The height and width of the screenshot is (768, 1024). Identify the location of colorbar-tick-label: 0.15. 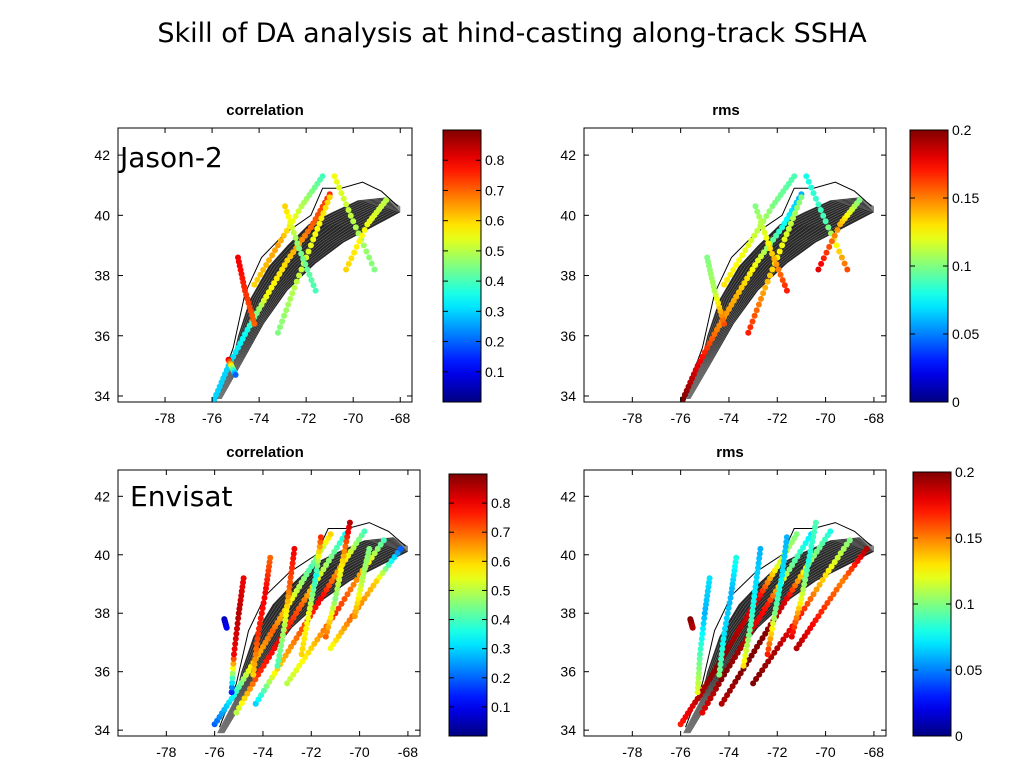
(965, 198).